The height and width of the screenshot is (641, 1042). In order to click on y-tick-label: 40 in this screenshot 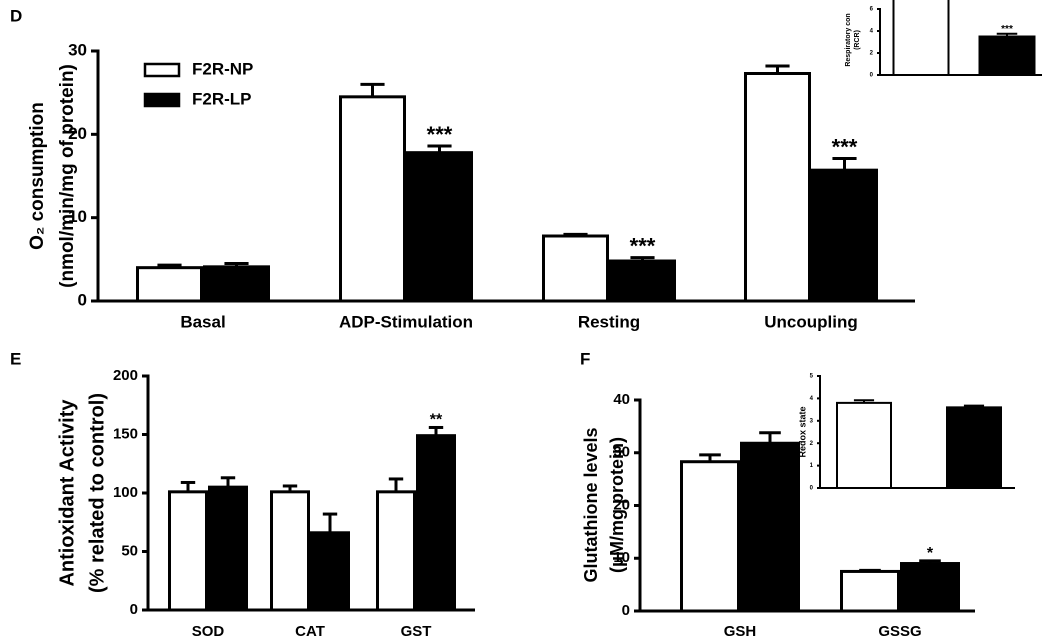, I will do `click(621, 399)`.